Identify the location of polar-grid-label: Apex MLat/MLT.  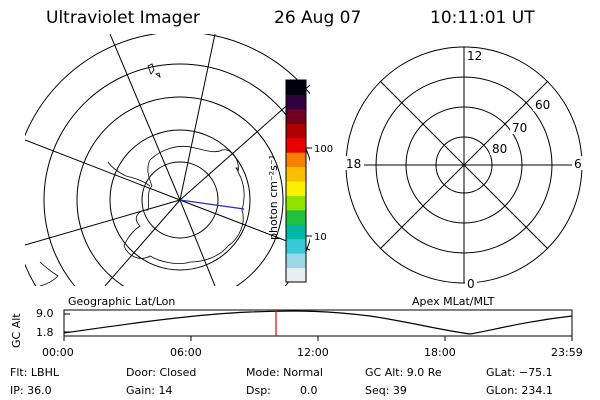
(453, 301).